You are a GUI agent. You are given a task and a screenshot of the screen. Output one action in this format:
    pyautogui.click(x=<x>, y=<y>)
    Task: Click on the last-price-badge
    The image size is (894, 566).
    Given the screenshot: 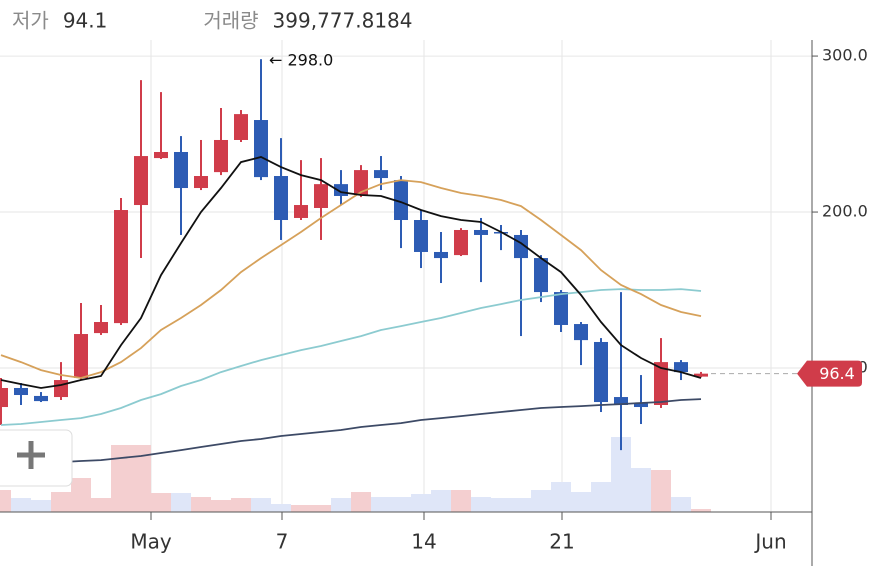 What is the action you would take?
    pyautogui.click(x=829, y=373)
    